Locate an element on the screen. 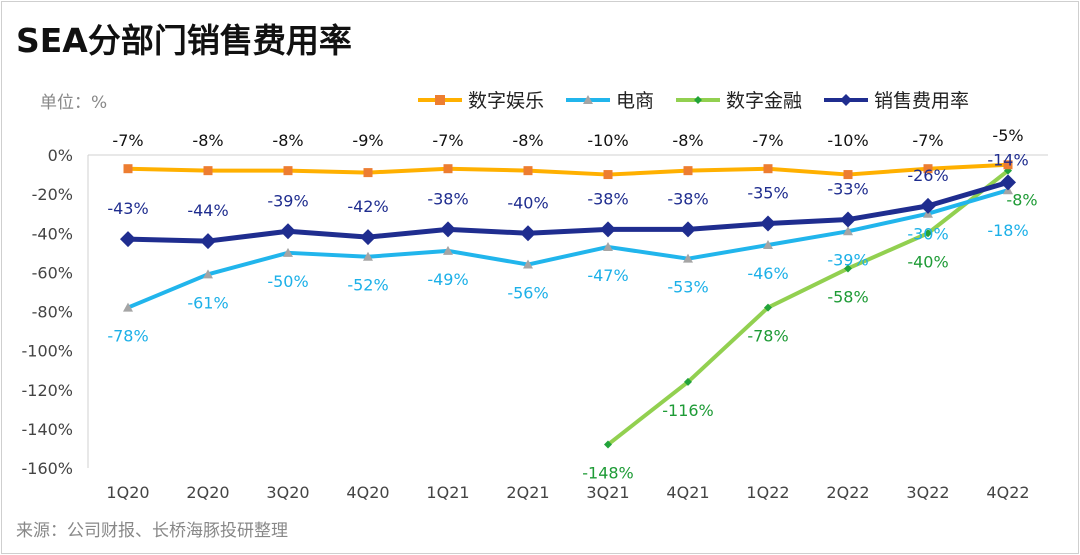 This screenshot has width=1080, height=555. legend-label: 电商 is located at coordinates (635, 101).